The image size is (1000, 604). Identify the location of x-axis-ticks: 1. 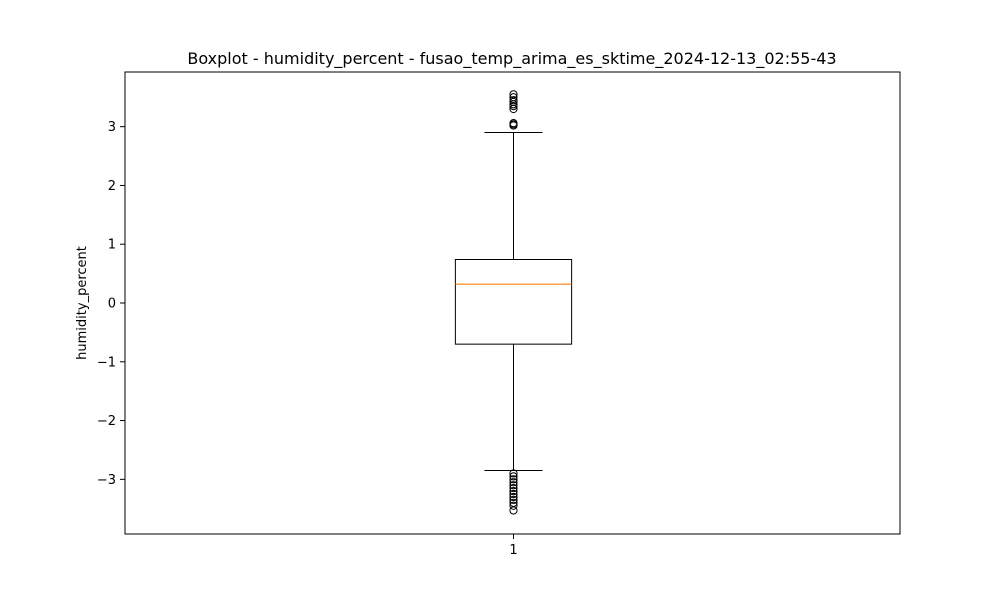
(513, 546).